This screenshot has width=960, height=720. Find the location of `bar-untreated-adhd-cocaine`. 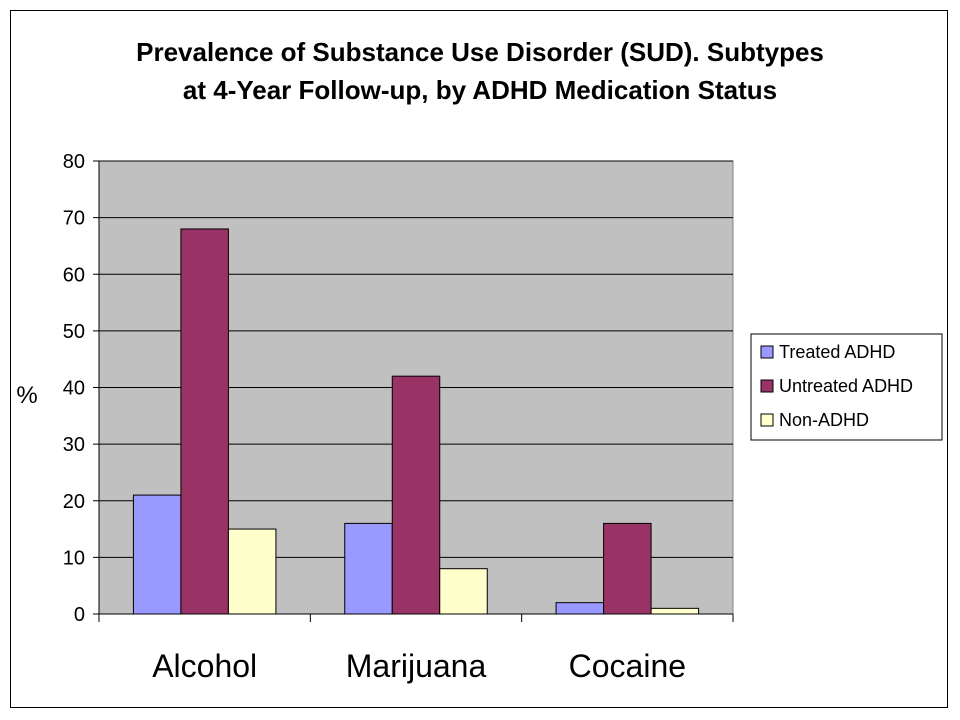

bar-untreated-adhd-cocaine is located at coordinates (627, 568).